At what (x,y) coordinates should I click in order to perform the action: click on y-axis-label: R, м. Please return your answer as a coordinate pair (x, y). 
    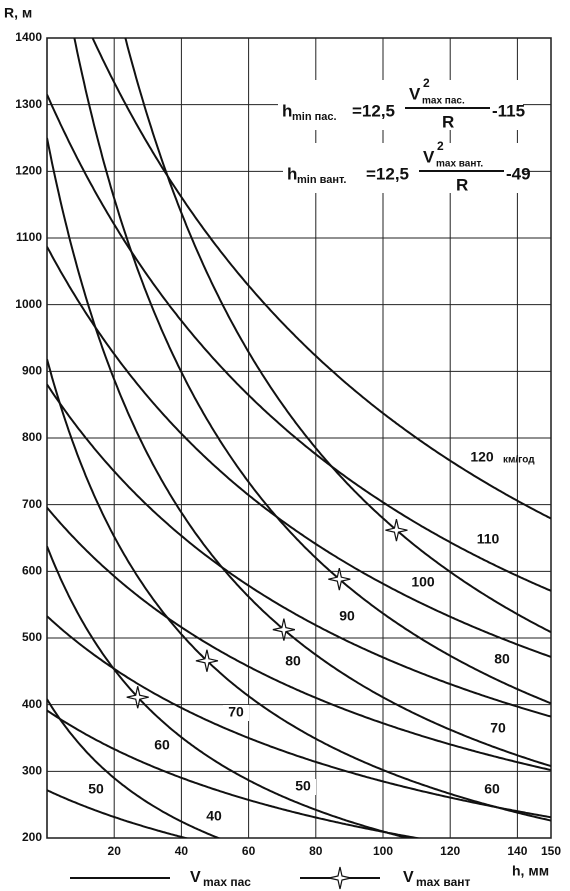
    Looking at the image, I should click on (18, 13).